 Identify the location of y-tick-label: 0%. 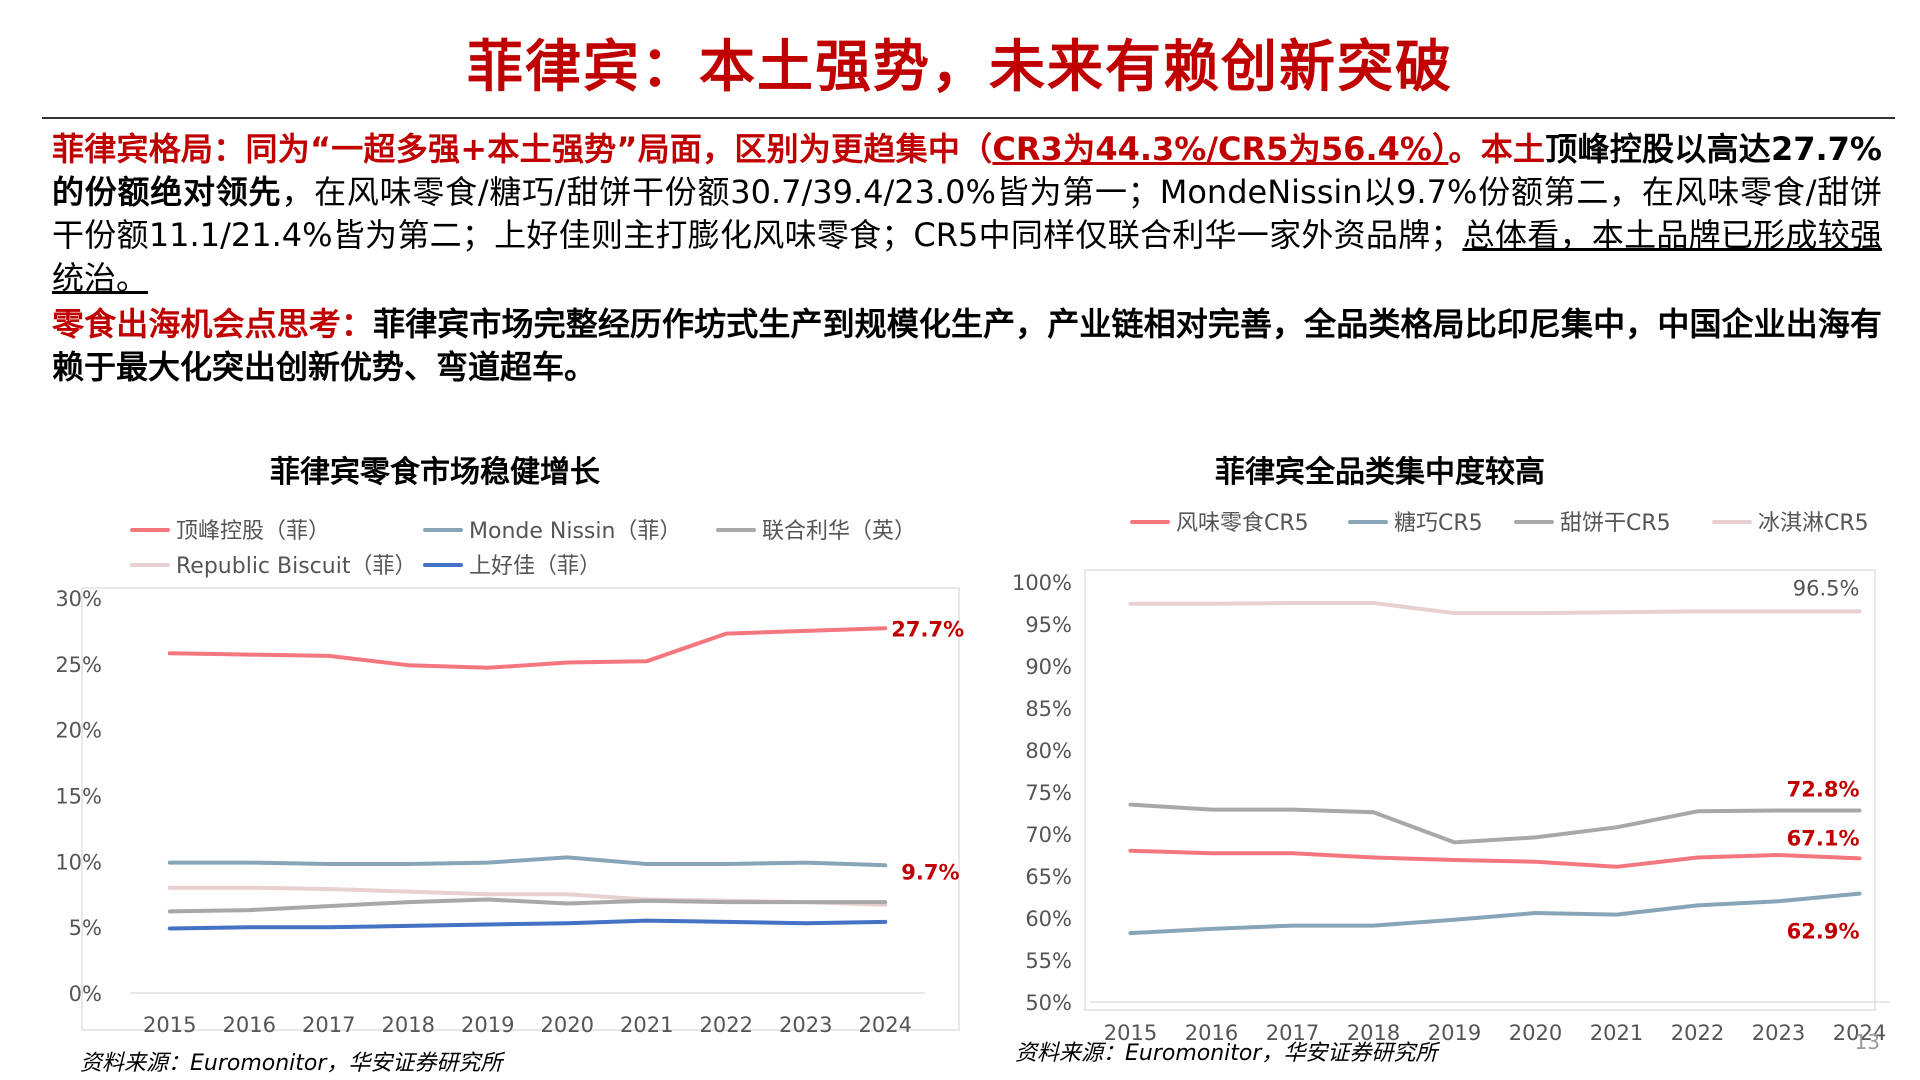
(85, 994).